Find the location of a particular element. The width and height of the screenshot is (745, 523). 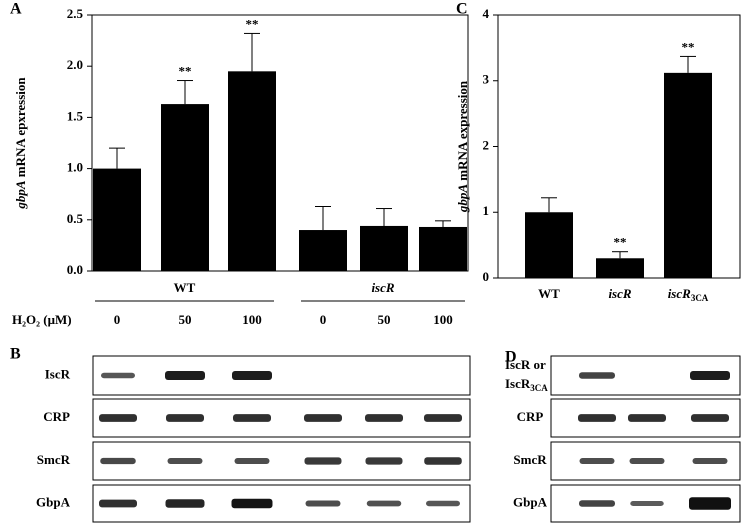

category-text: 100 is located at coordinates (443, 319).